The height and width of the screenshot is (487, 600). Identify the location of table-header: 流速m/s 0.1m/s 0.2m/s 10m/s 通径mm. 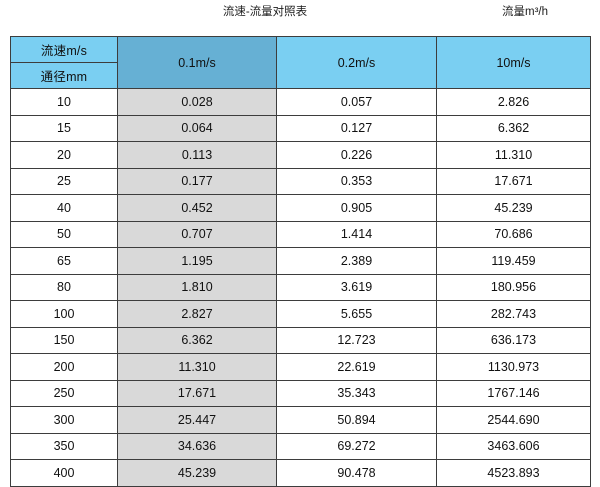
(300, 62).